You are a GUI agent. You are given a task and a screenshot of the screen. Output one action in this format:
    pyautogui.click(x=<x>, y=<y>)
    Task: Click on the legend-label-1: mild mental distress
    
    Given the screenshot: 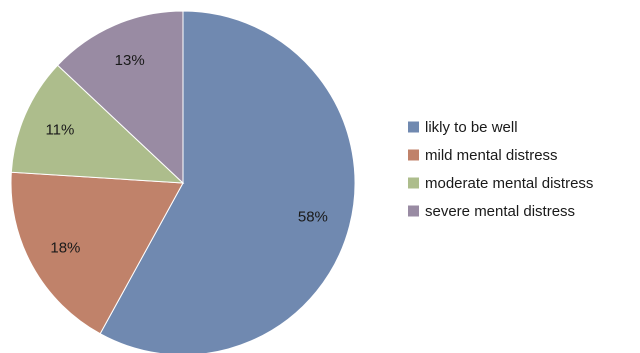 What is the action you would take?
    pyautogui.click(x=491, y=155)
    